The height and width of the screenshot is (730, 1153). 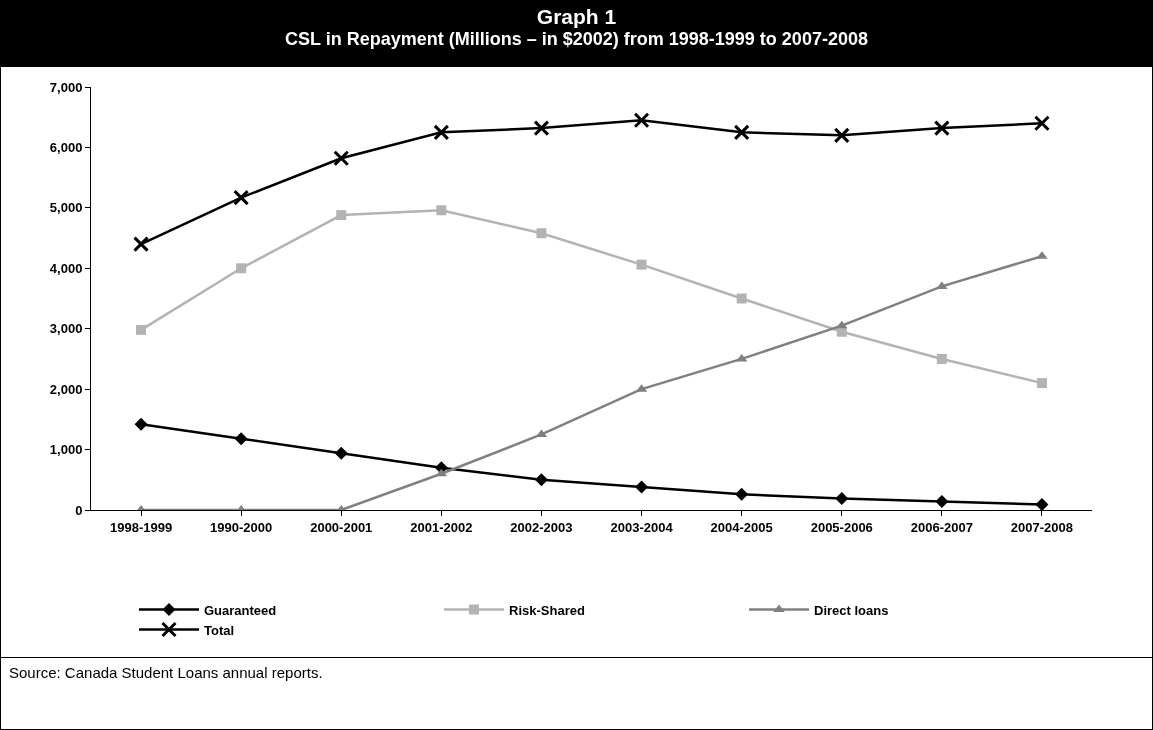 I want to click on y-tick-label: 5,000, so click(x=66, y=208).